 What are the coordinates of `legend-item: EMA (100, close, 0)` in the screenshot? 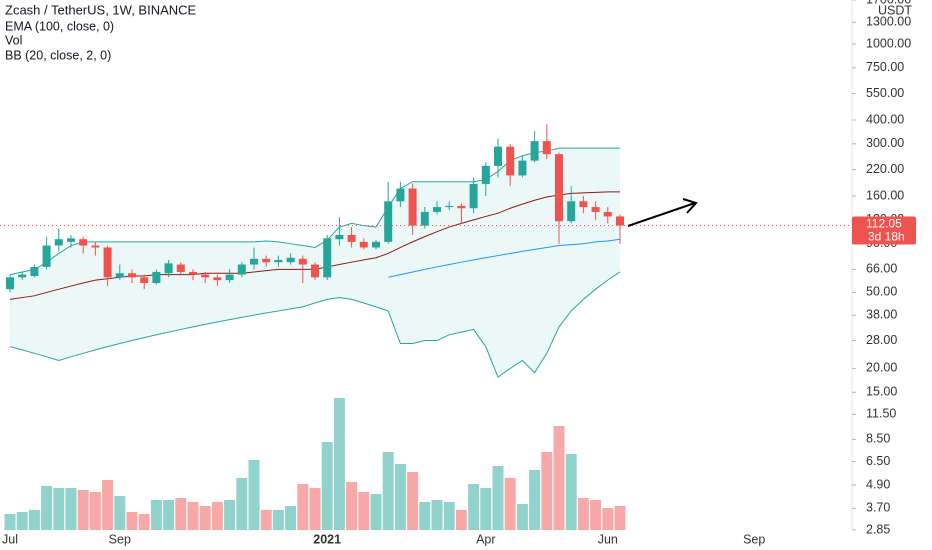 It's located at (59, 26).